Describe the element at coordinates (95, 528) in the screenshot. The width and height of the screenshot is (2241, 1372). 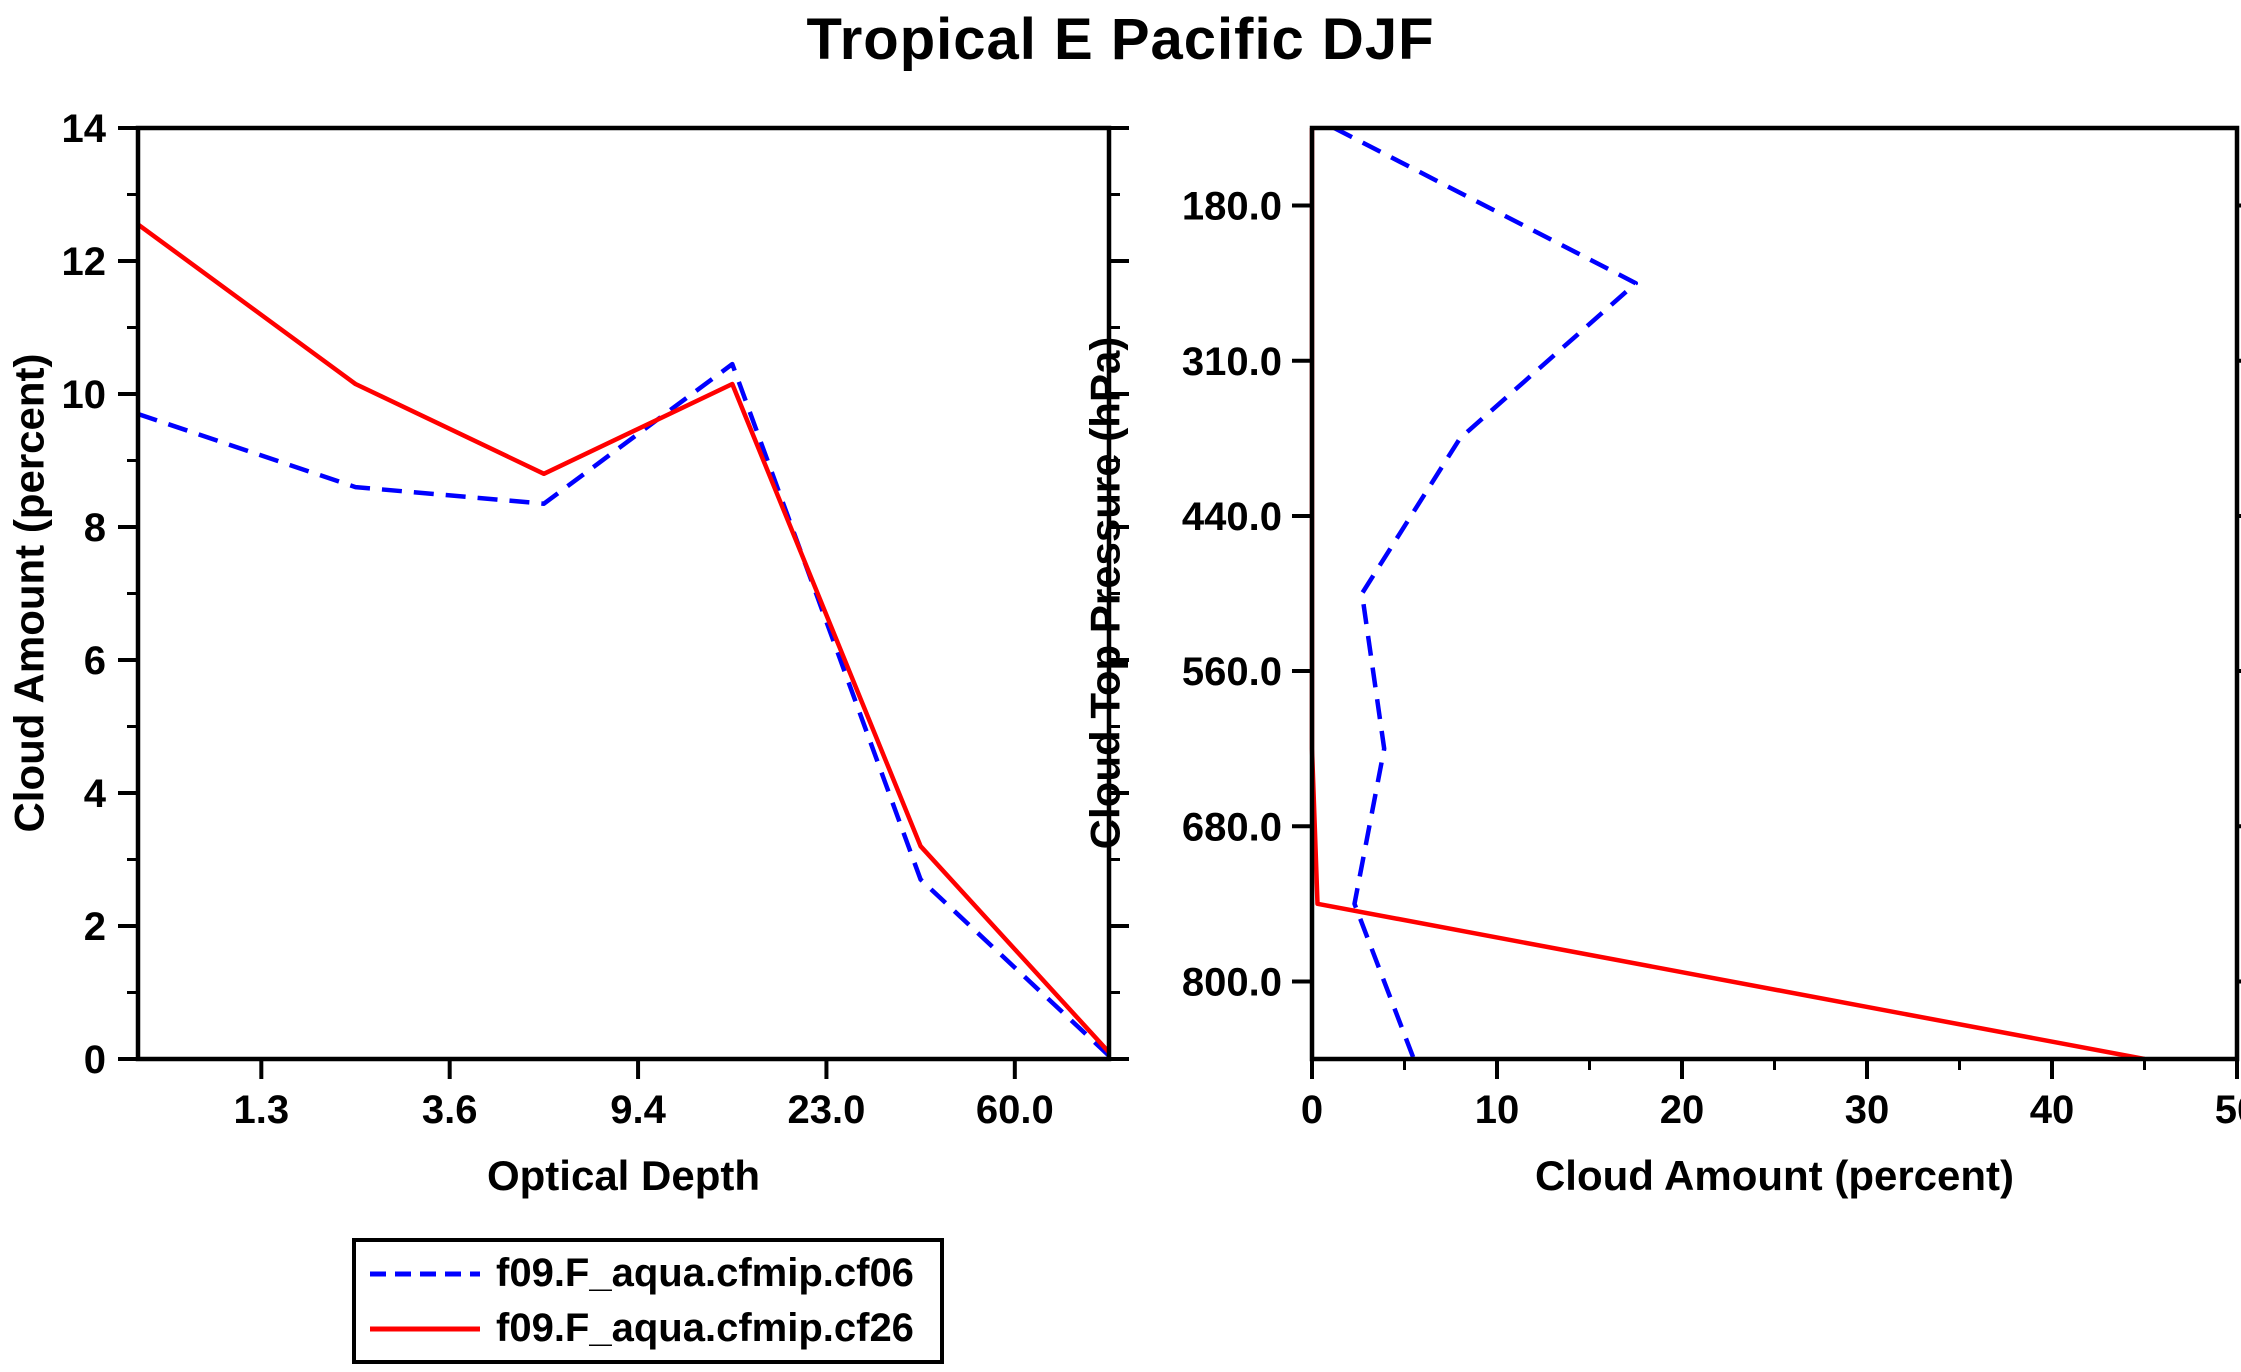
I see `left-y-tick-label: 8` at that location.